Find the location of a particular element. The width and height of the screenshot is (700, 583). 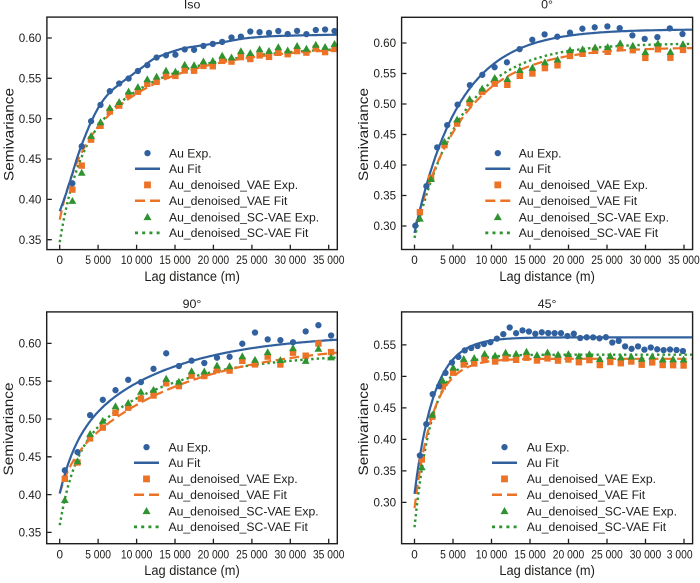

svg-text: 0° is located at coordinates (547, 6).